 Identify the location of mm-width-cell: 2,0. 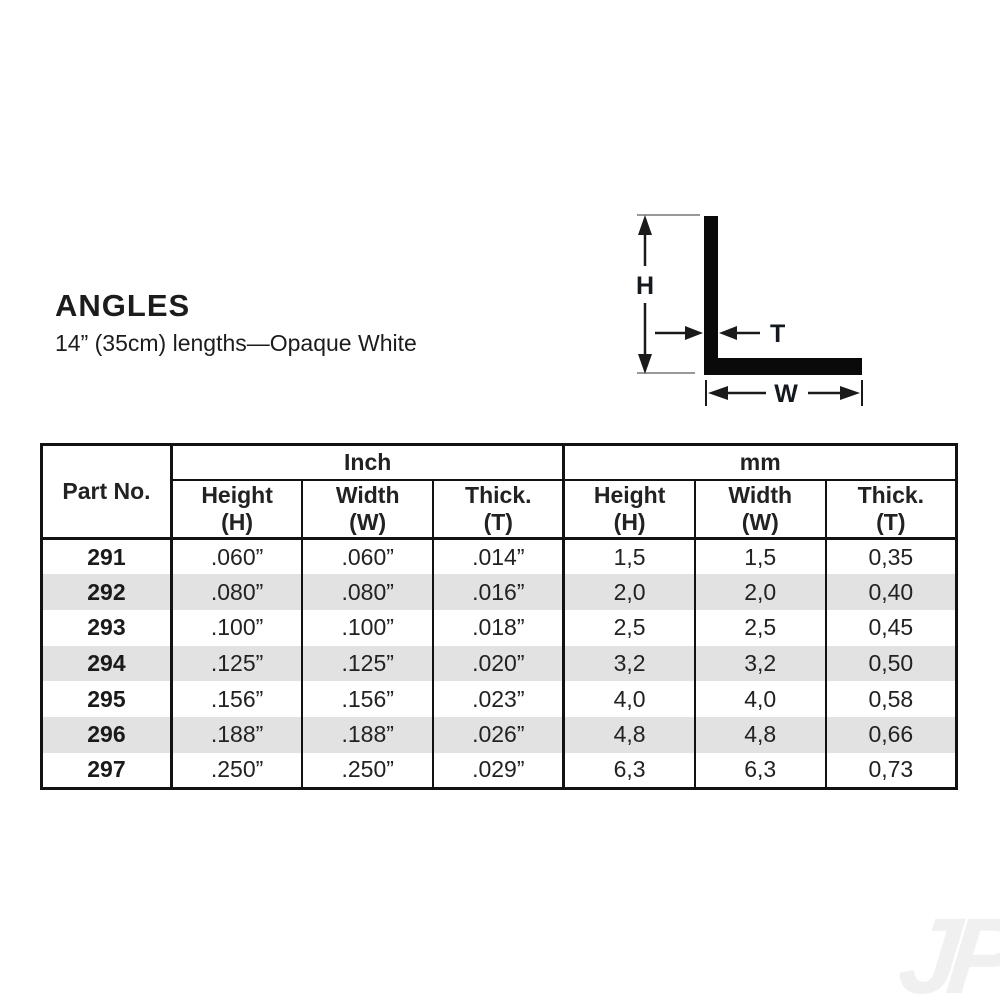
(759, 592).